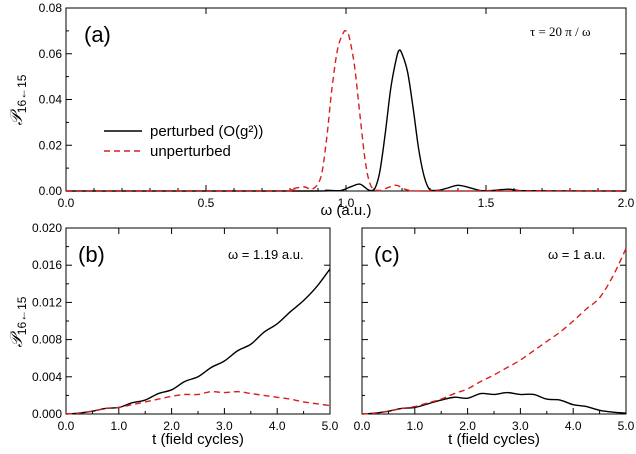  I want to click on panel-b-xlabel: t (field cycles), so click(198, 439).